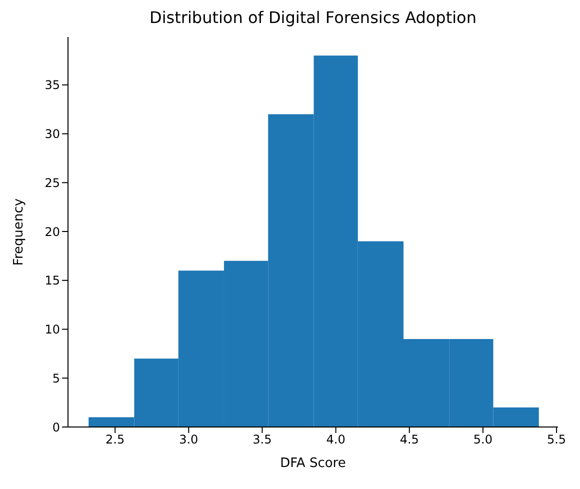  Describe the element at coordinates (188, 439) in the screenshot. I see `x-tick-label: 3.0` at that location.